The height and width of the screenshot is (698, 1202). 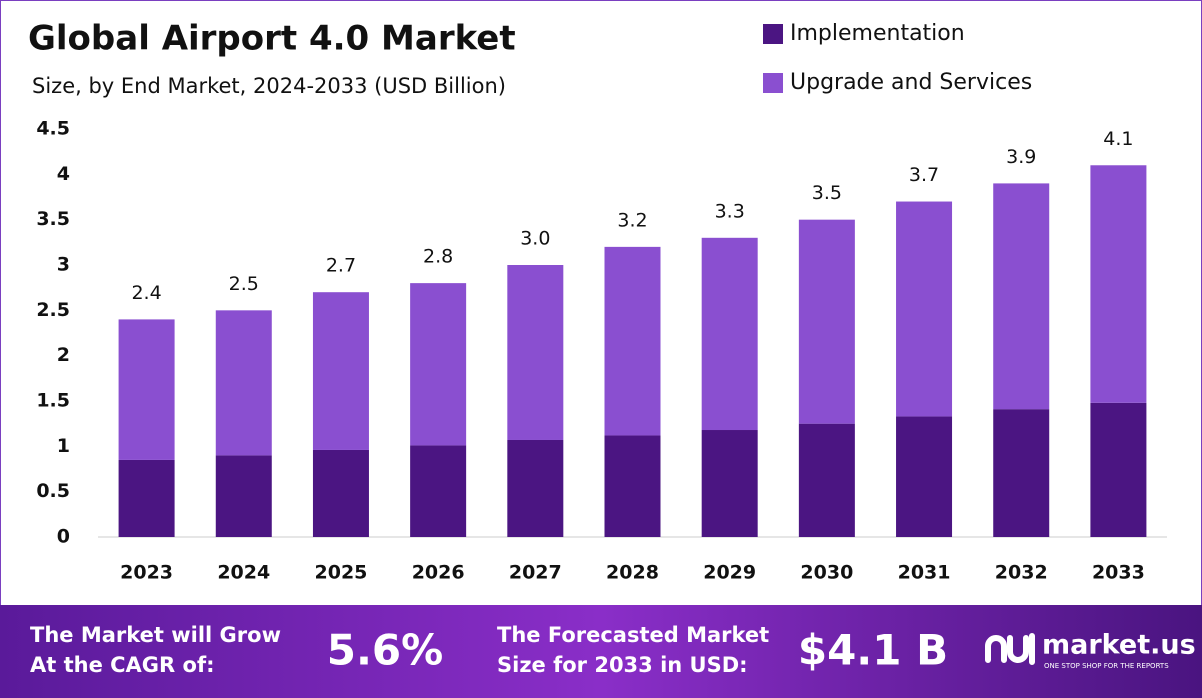 What do you see at coordinates (535, 239) in the screenshot?
I see `total-label: 3.0` at bounding box center [535, 239].